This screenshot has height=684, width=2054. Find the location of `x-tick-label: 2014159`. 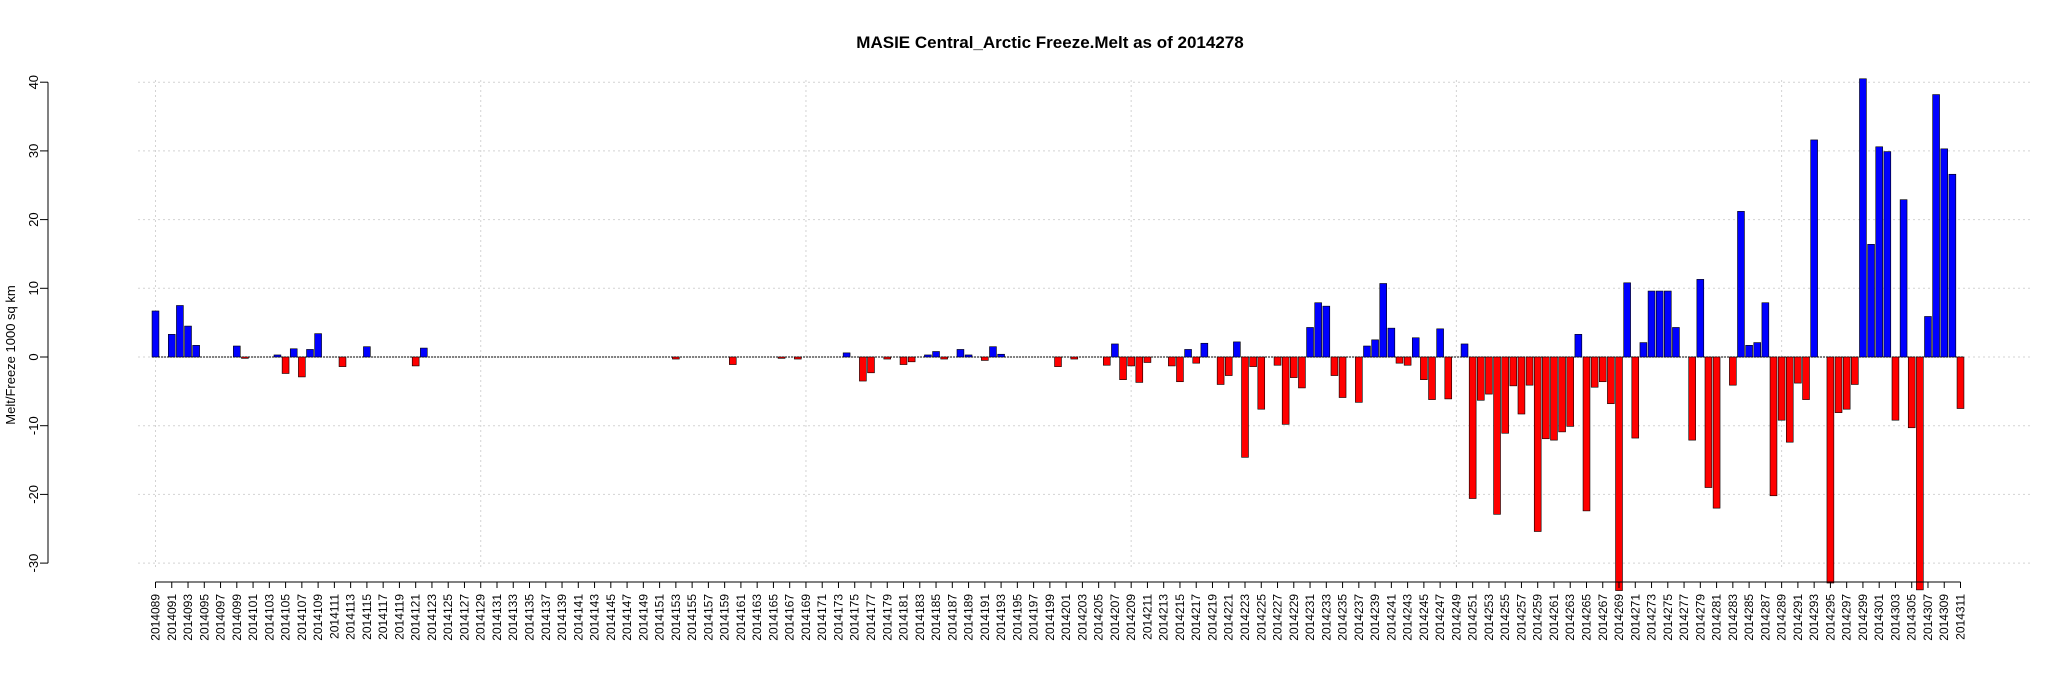

x-tick-label: 2014159 is located at coordinates (725, 617).